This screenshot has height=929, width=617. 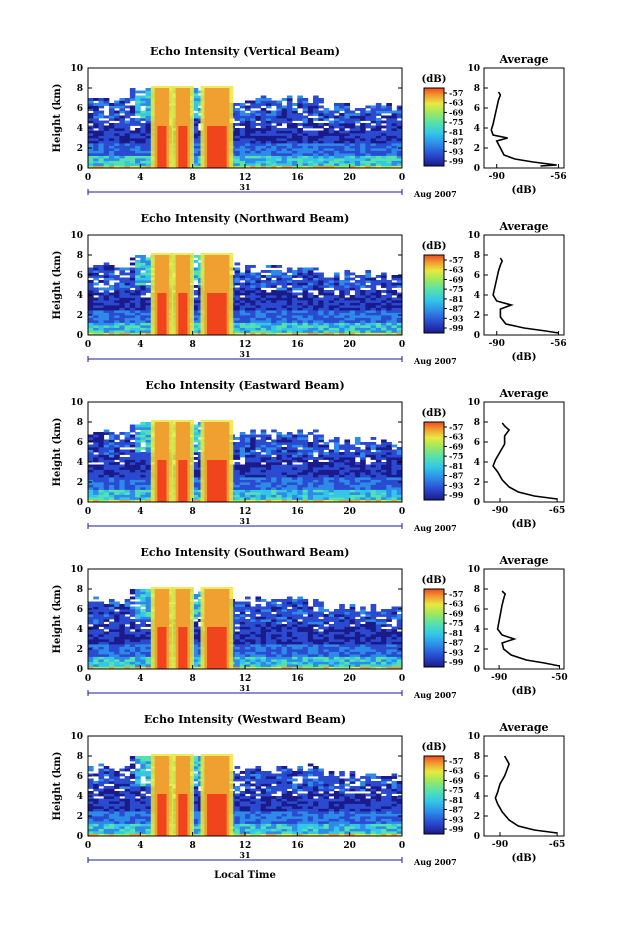 What do you see at coordinates (245, 452) in the screenshot?
I see `heatmap-plot` at bounding box center [245, 452].